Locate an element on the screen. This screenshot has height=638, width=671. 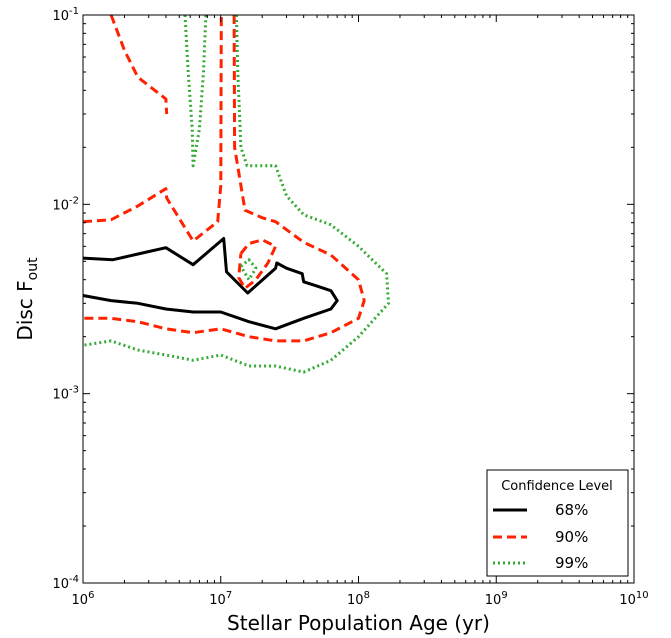
y-axis-label-subscript: out is located at coordinates (33, 268).